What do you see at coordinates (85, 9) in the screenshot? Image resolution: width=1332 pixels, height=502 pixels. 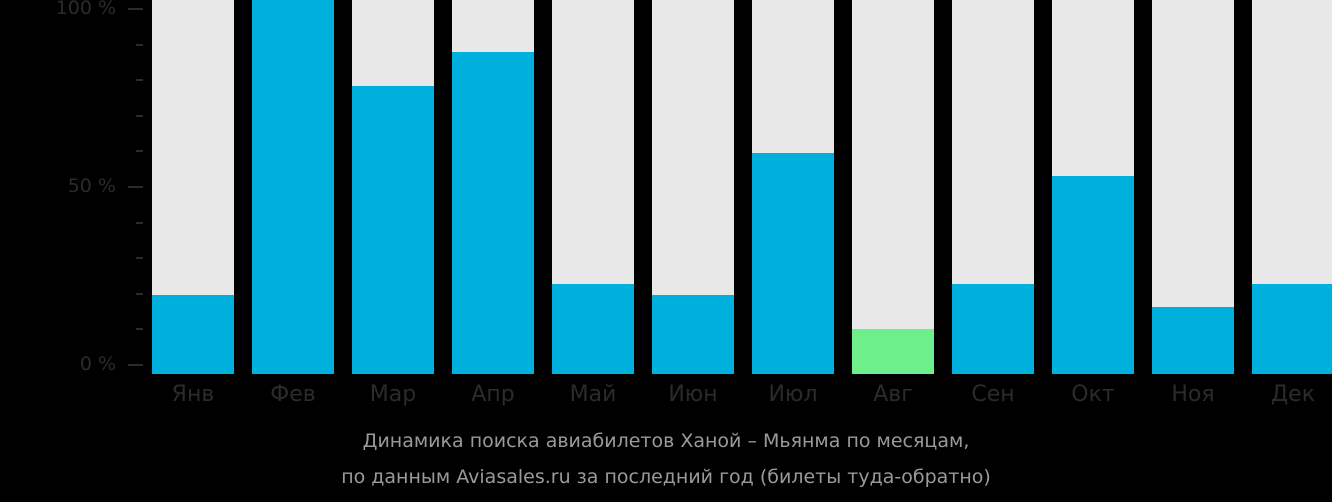 I see `y-tick-label: 100 %` at bounding box center [85, 9].